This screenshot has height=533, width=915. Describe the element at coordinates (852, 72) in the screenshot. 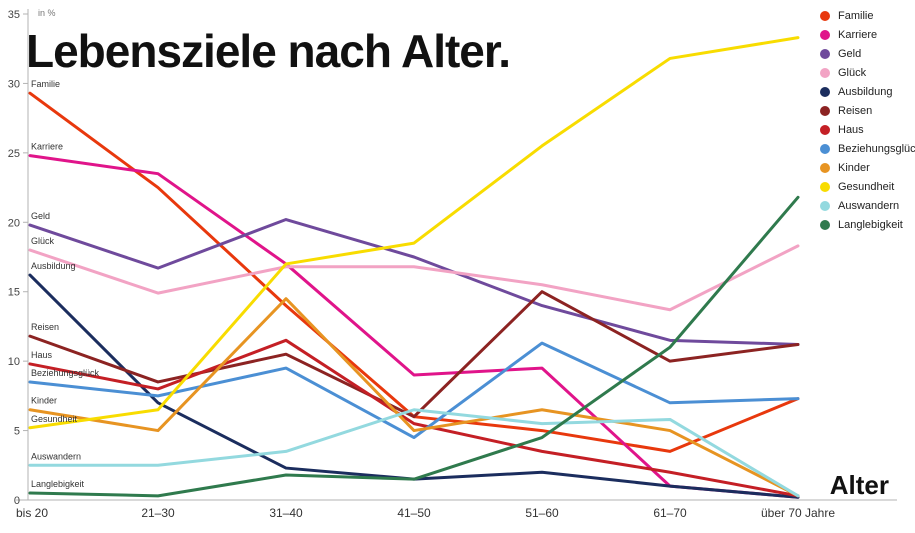

I see `legend-label-glueck: Glück` at that location.